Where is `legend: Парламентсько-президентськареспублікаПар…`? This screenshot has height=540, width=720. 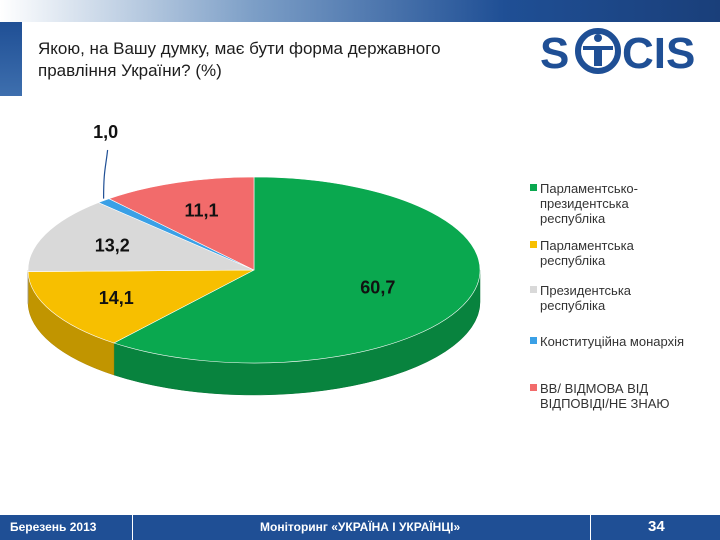 legend: Парламентсько-президентськареспублікаПар… is located at coordinates (607, 296).